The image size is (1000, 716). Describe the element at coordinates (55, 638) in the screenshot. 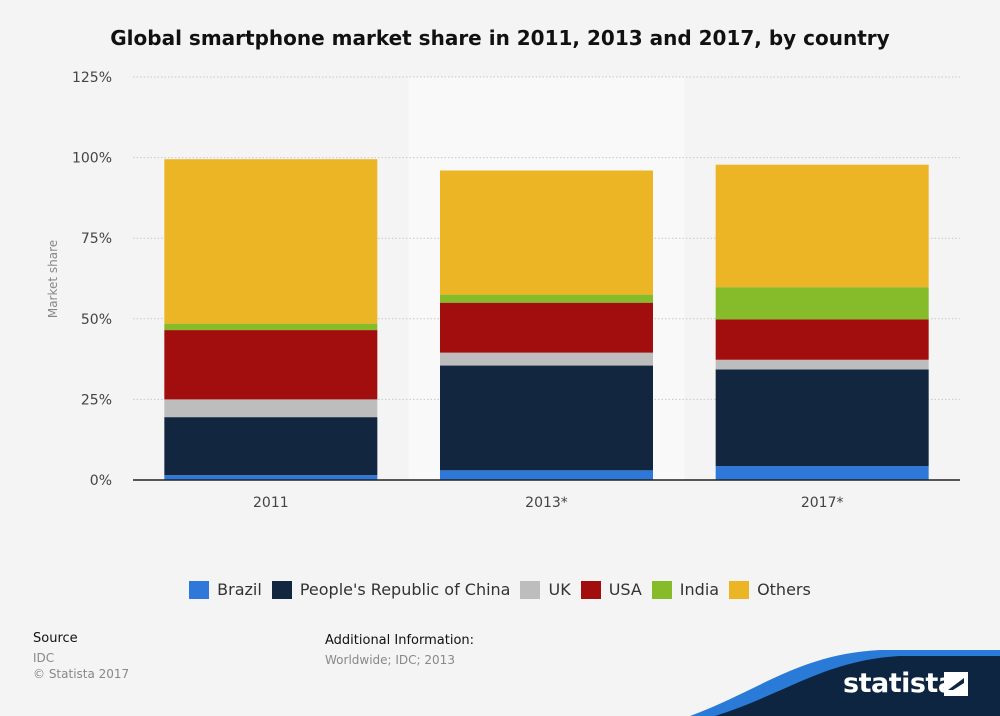

I see `source-label: Source` at that location.